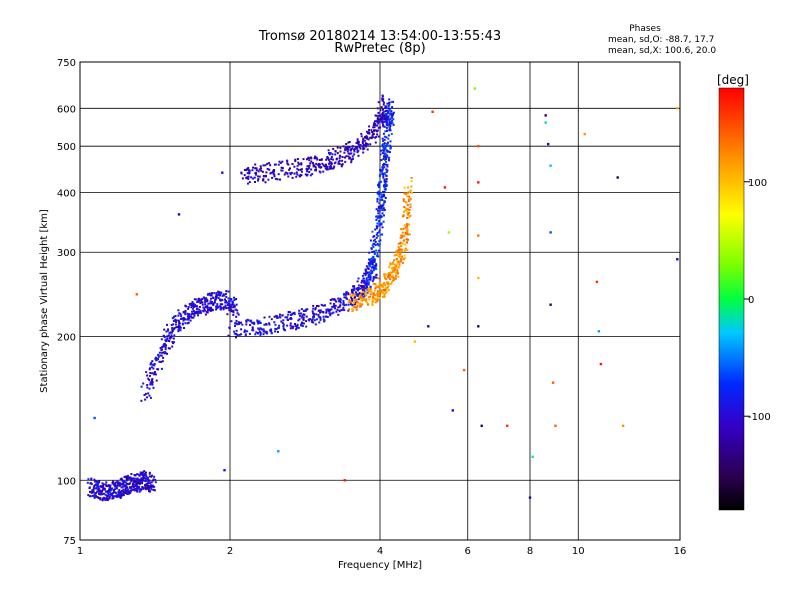 The image size is (800, 600). I want to click on x-tick-label: 8, so click(530, 551).